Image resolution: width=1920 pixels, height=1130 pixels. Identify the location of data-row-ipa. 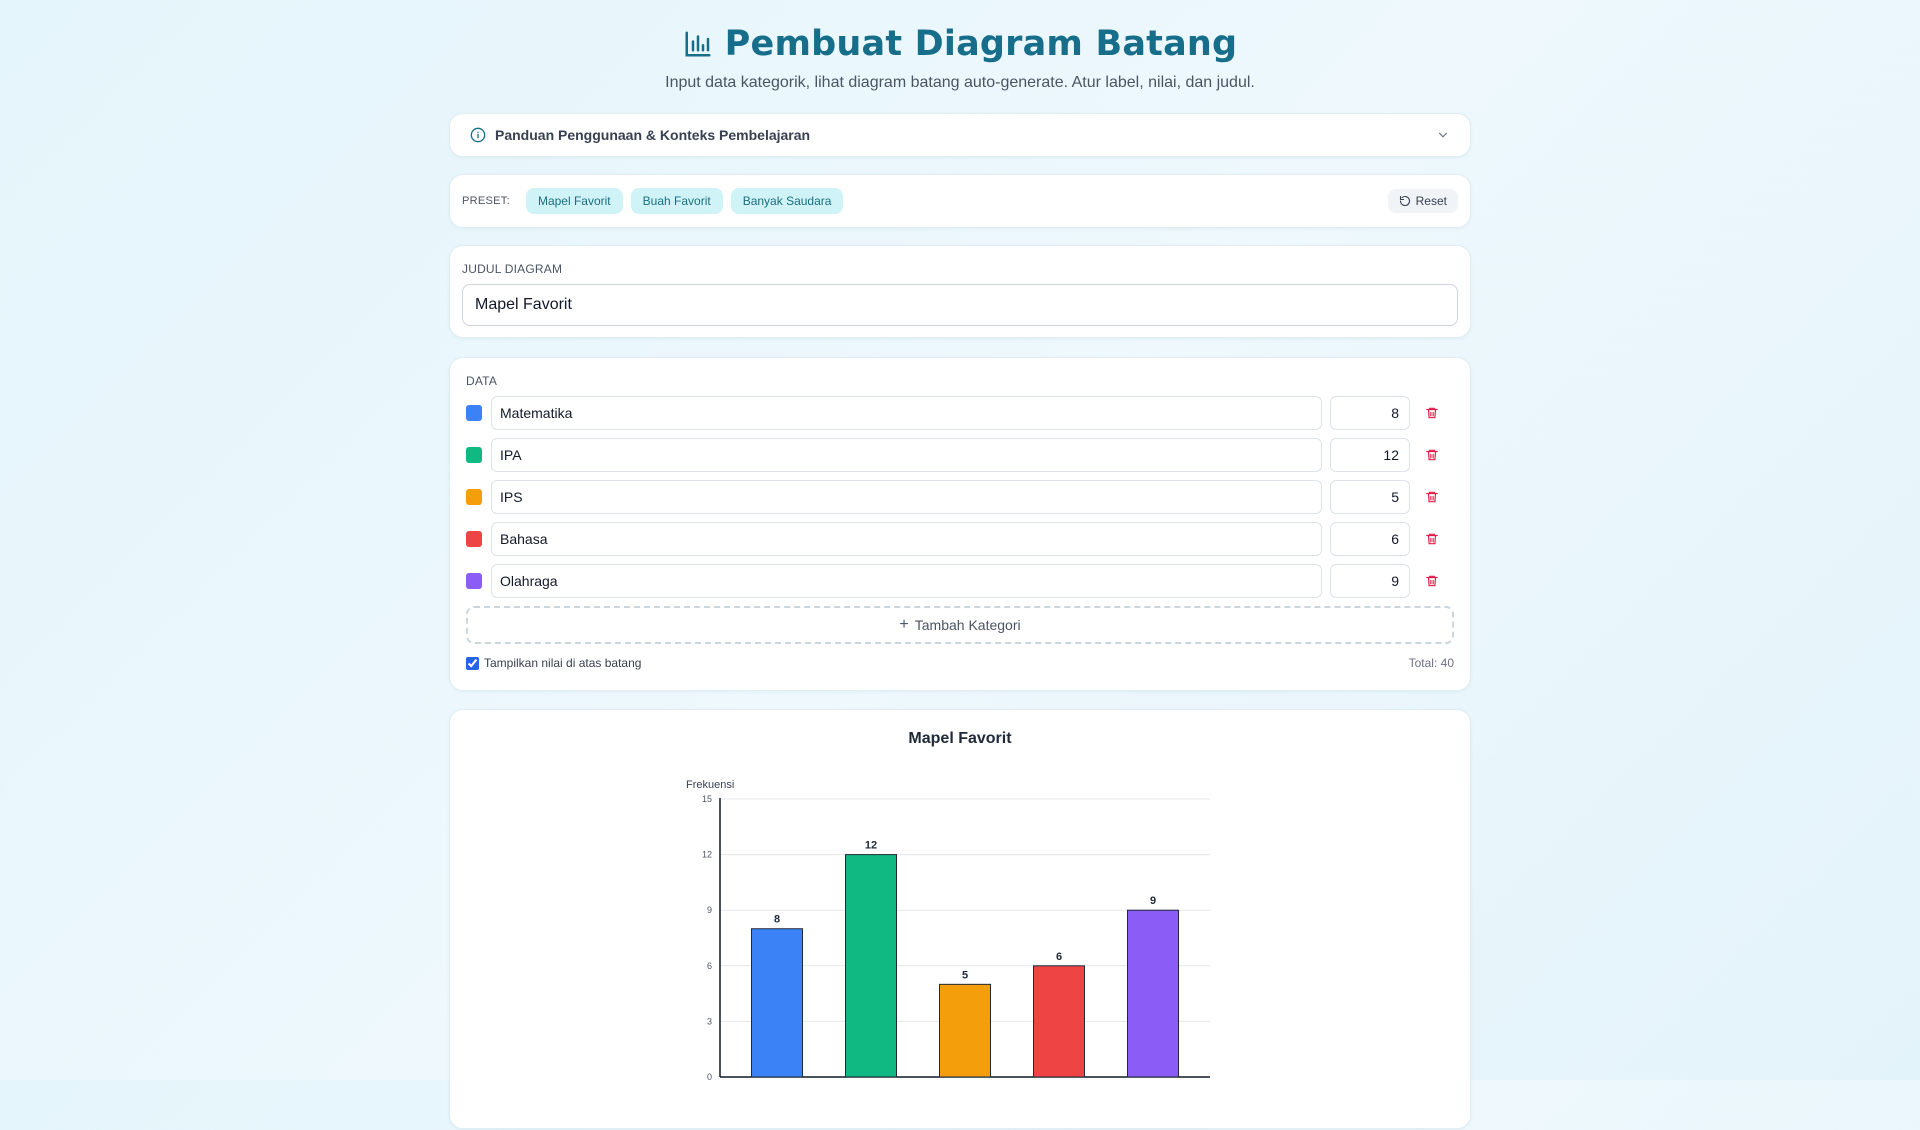
(960, 455).